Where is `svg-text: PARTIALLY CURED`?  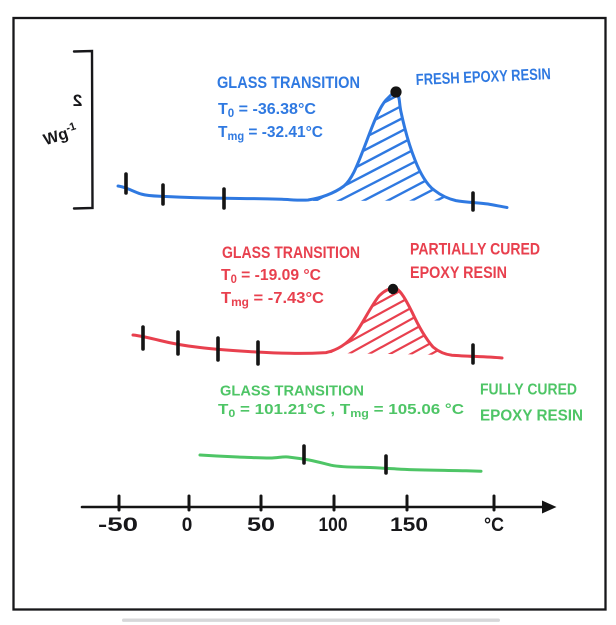
svg-text: PARTIALLY CURED is located at coordinates (475, 250).